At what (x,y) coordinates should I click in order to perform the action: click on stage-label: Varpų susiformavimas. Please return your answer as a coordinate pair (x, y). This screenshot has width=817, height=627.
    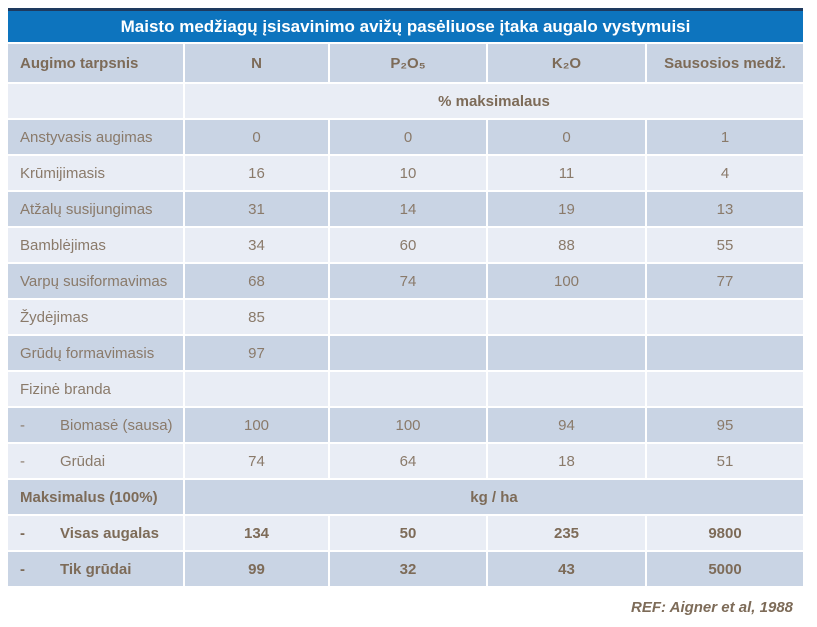
    Looking at the image, I should click on (95, 281).